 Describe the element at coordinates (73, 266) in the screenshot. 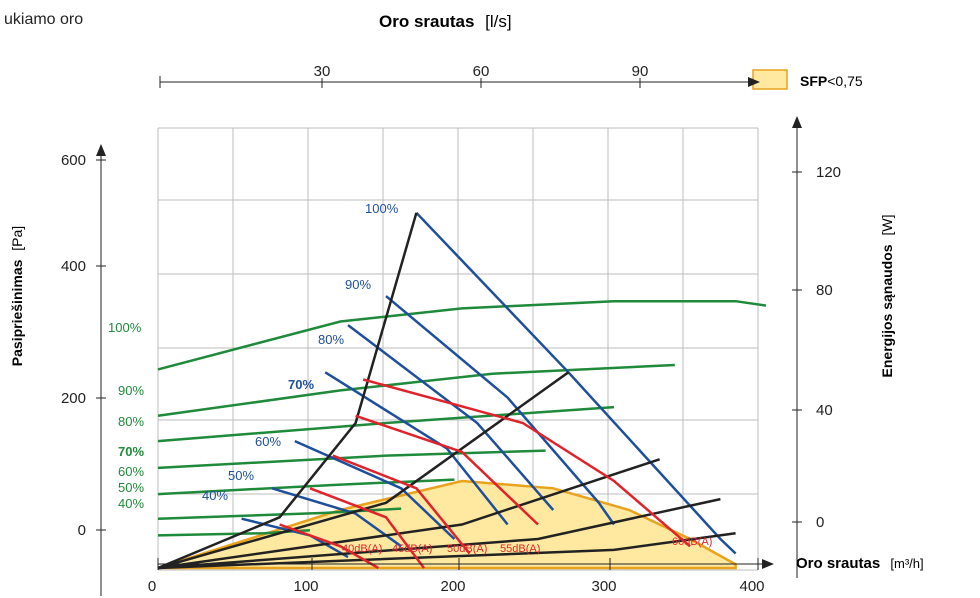

I see `left-tick-label: 400` at that location.